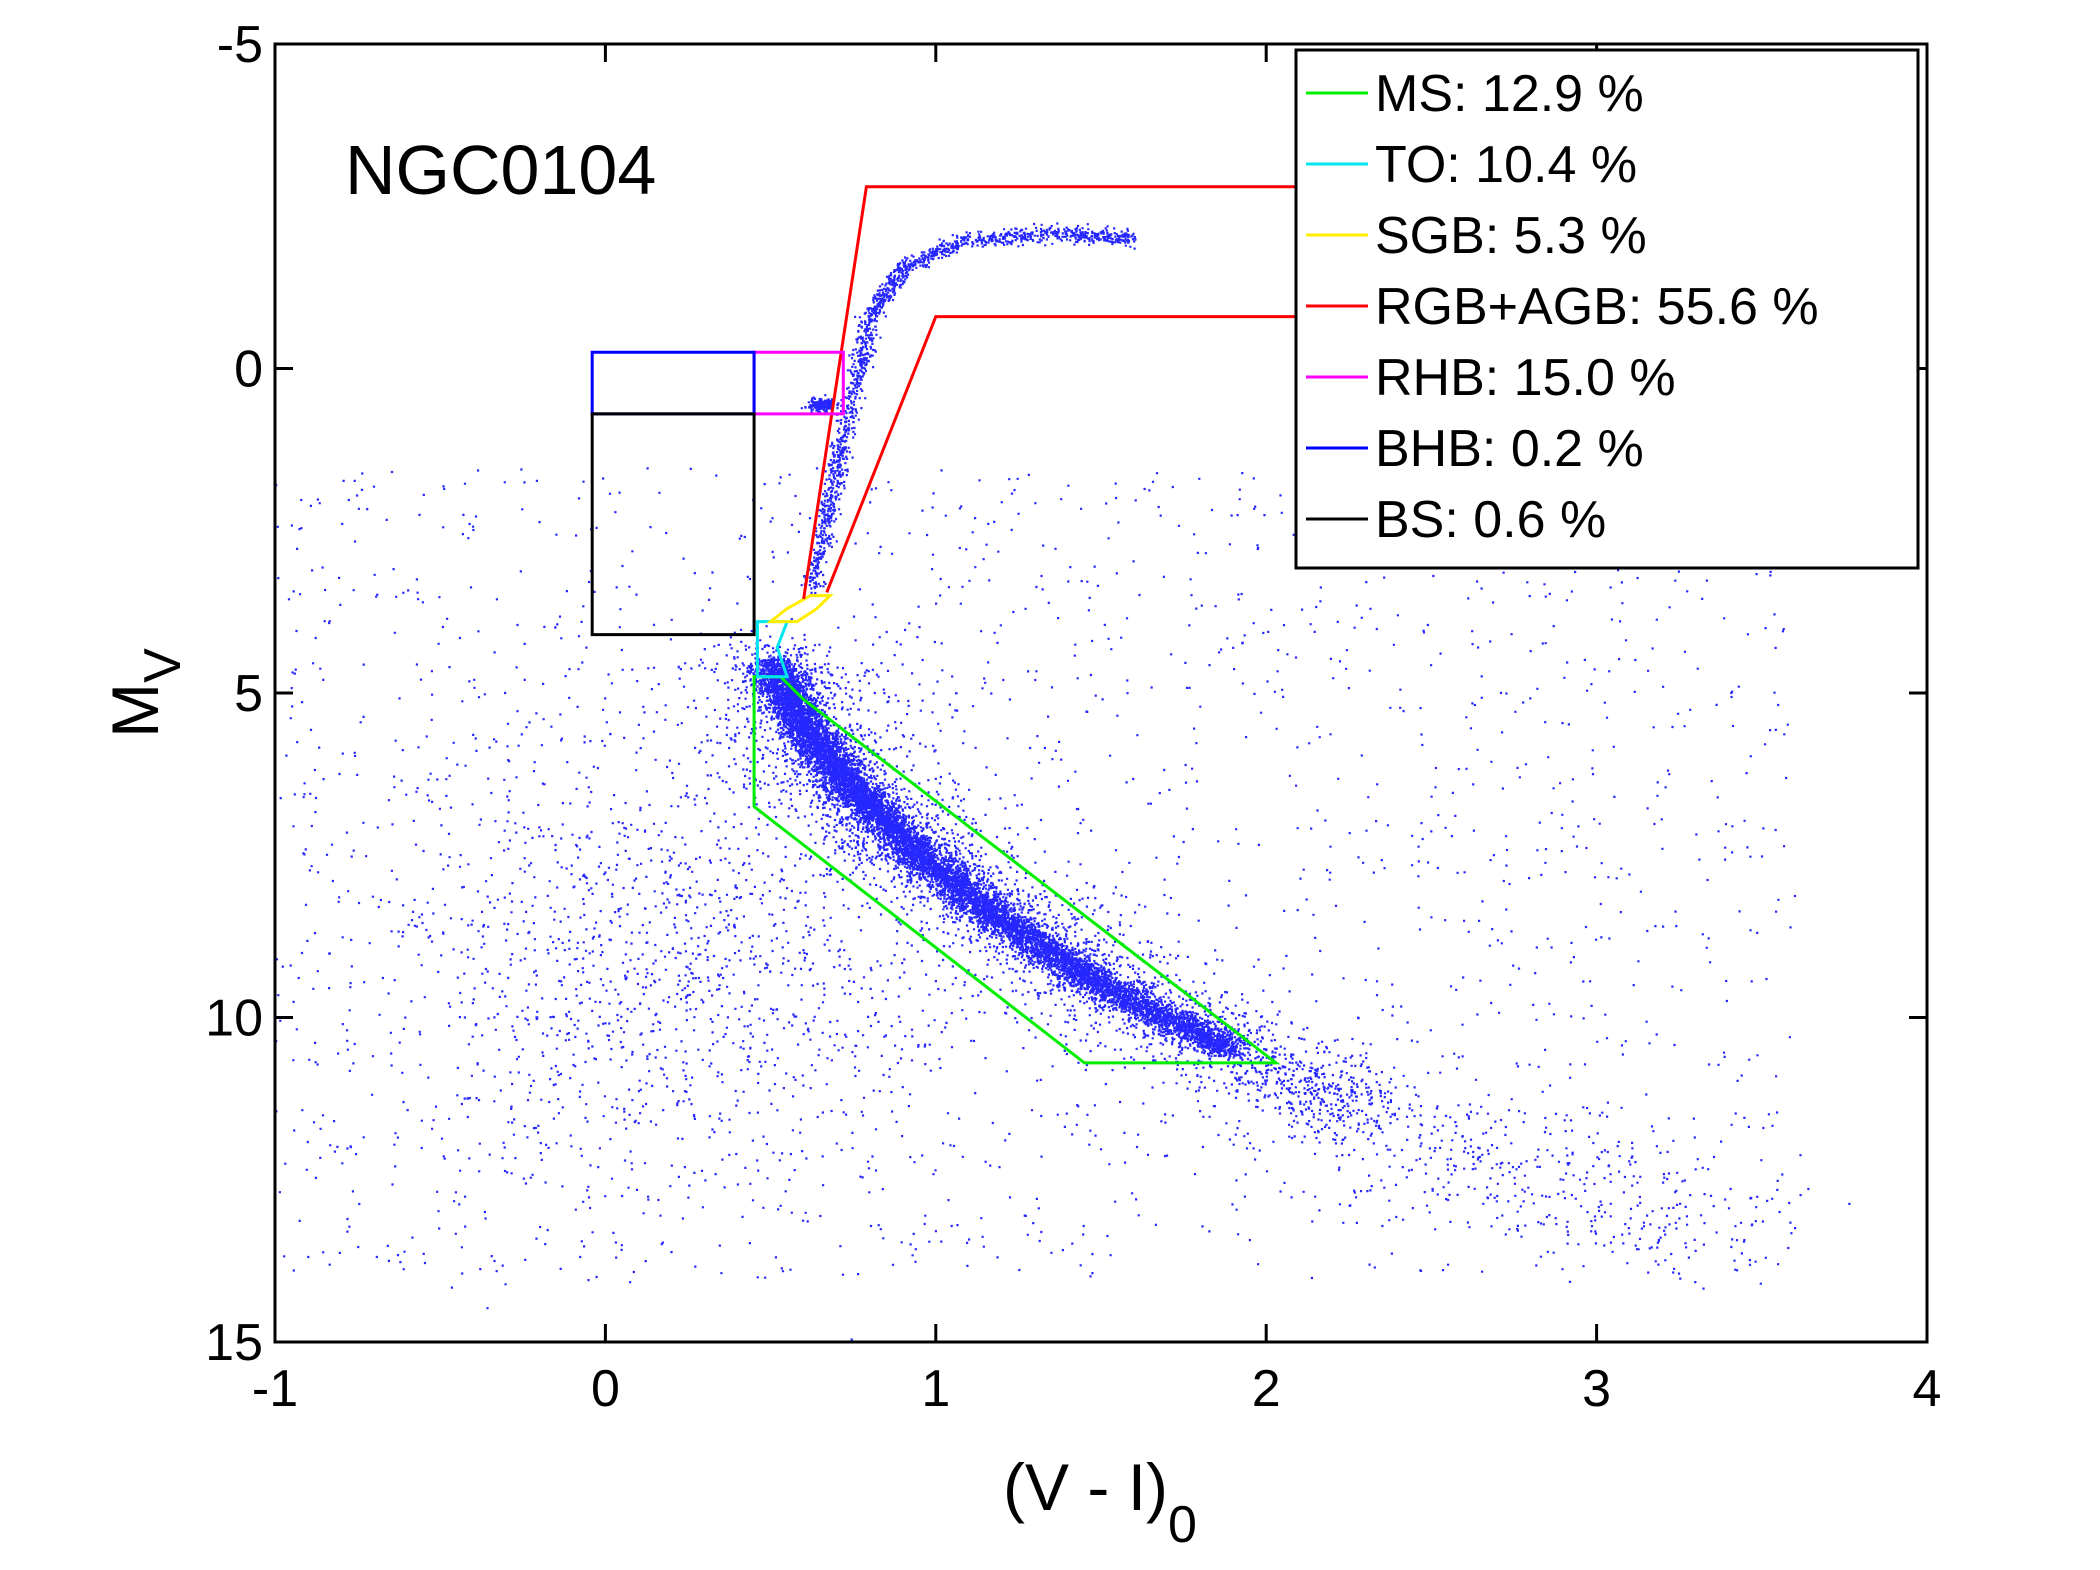 Image resolution: width=2100 pixels, height=1570 pixels. What do you see at coordinates (673, 524) in the screenshot?
I see `region-bs-outline` at bounding box center [673, 524].